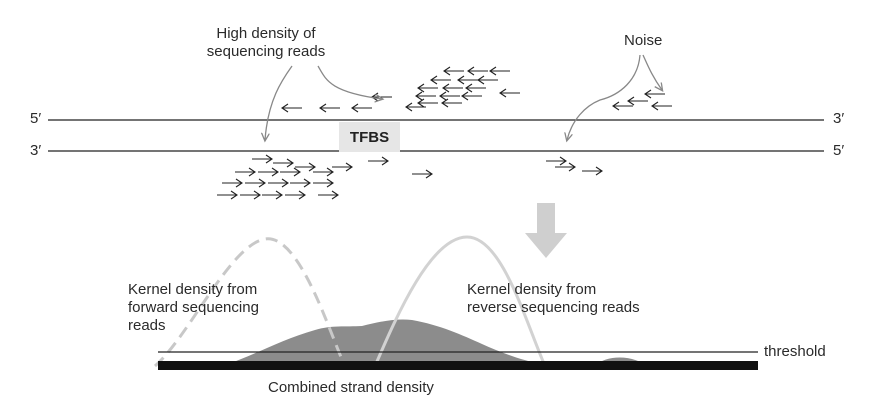 The width and height of the screenshot is (870, 402). Describe the element at coordinates (349, 82) in the screenshot. I see `high-density-pointer-right` at that location.